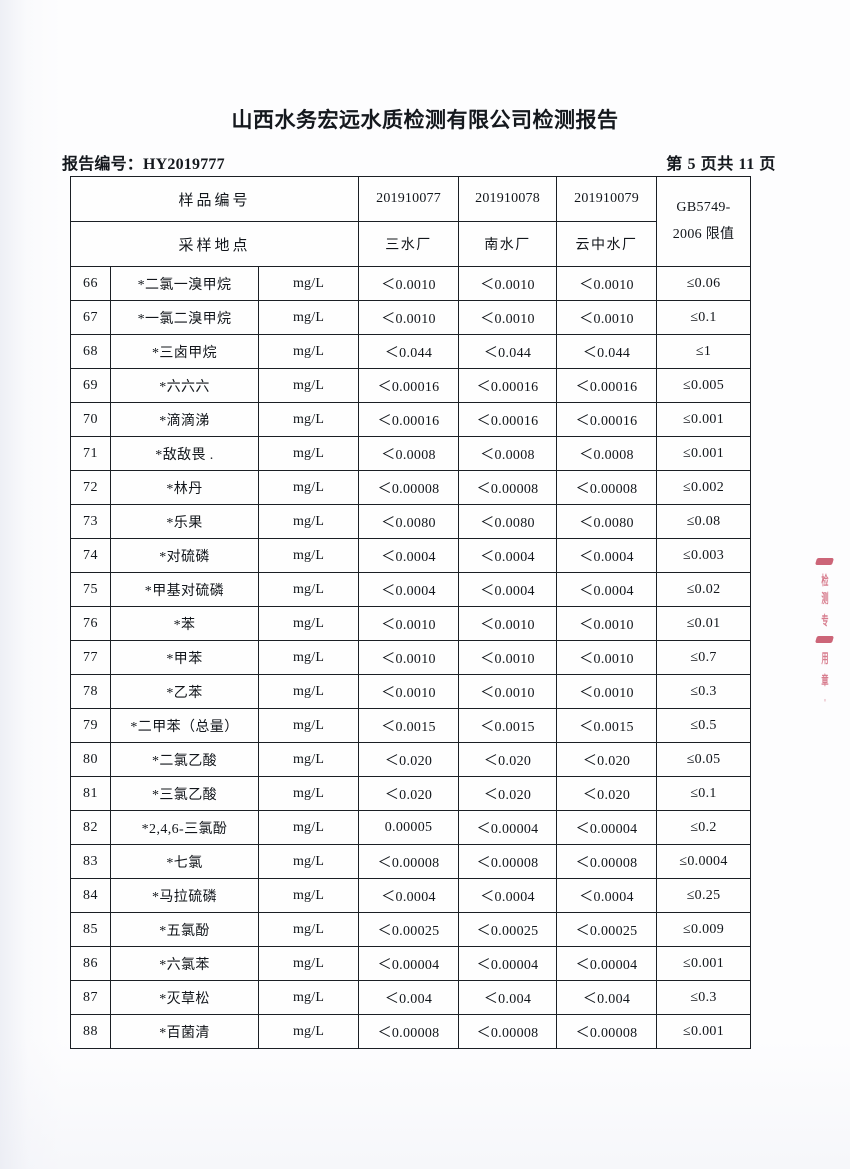 The height and width of the screenshot is (1169, 850). Describe the element at coordinates (184, 827) in the screenshot. I see `row-item-name: *2,4,6-三氯酚` at that location.